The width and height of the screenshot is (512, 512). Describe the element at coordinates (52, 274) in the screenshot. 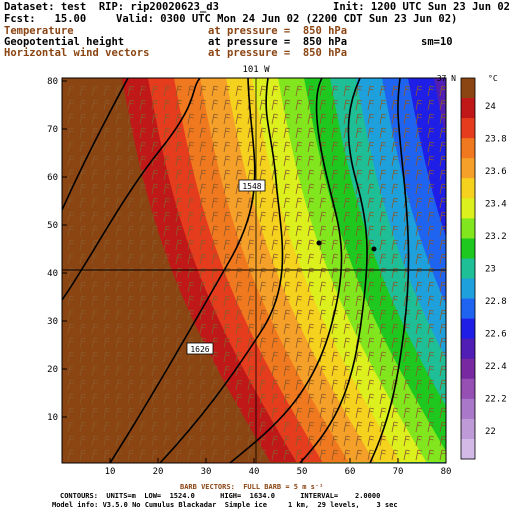

I see `y-tick-label: 40` at that location.